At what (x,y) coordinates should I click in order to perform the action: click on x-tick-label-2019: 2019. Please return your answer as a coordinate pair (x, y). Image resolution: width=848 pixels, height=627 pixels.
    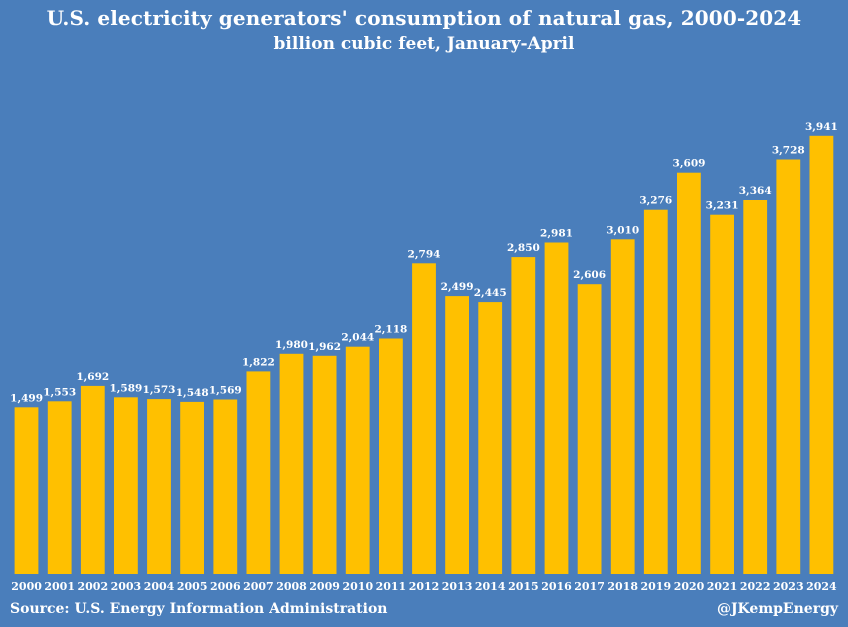
    Looking at the image, I should click on (655, 586).